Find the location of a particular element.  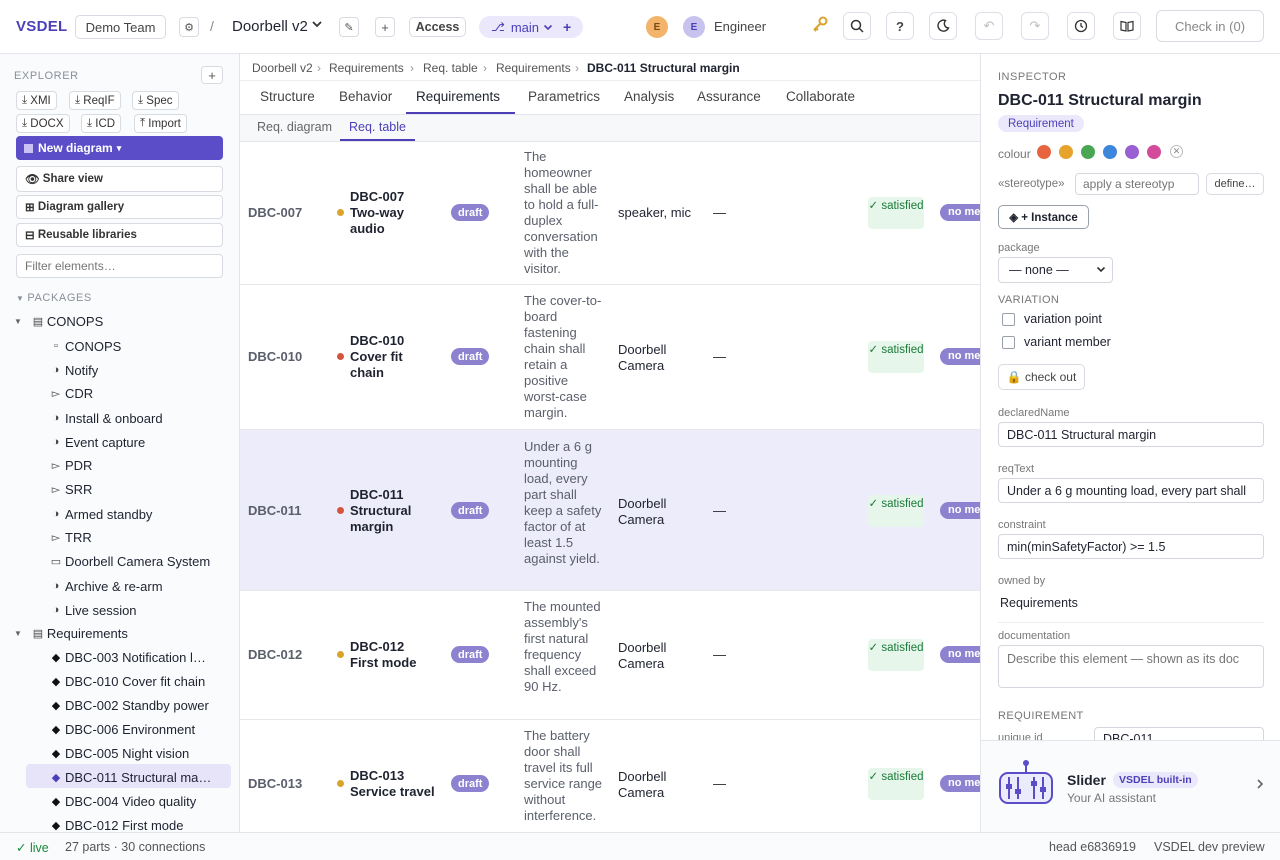

subtab-req-diagram: Req. diagram is located at coordinates (295, 127).